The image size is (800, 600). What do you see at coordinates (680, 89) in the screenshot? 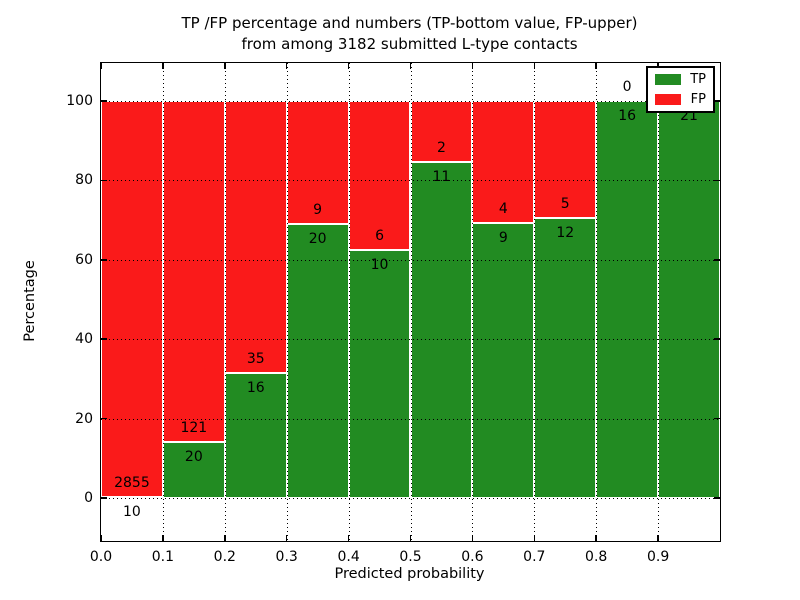
I see `legend: TP FP` at bounding box center [680, 89].